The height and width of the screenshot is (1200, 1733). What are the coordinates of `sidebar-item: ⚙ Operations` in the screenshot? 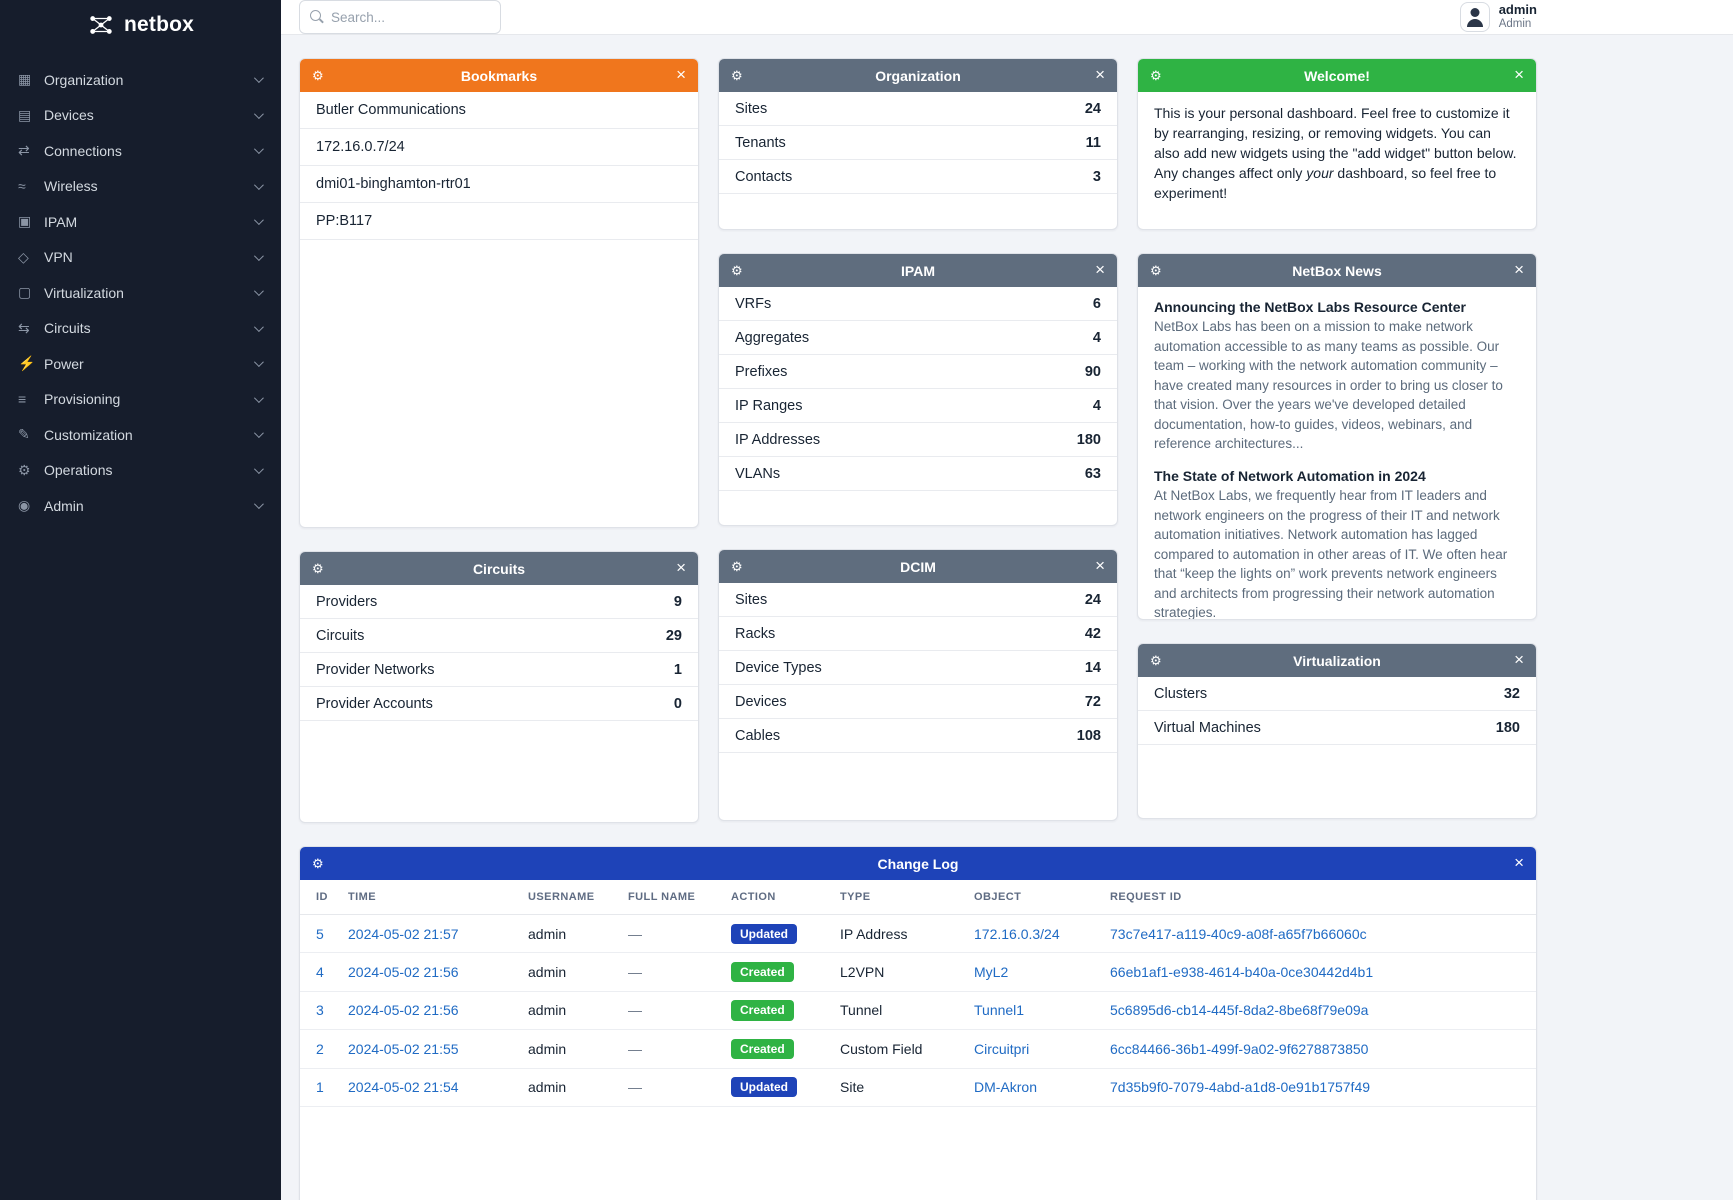 It's located at (140, 471).